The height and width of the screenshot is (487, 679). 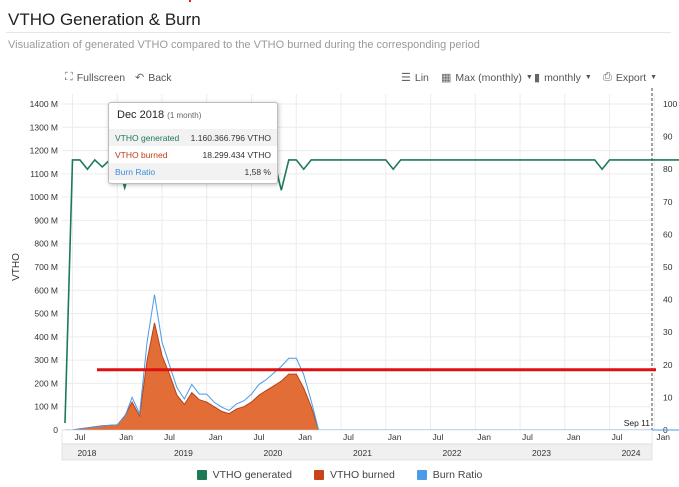 What do you see at coordinates (135, 171) in the screenshot?
I see `tooltip-ratio-label: Burn Ratio` at bounding box center [135, 171].